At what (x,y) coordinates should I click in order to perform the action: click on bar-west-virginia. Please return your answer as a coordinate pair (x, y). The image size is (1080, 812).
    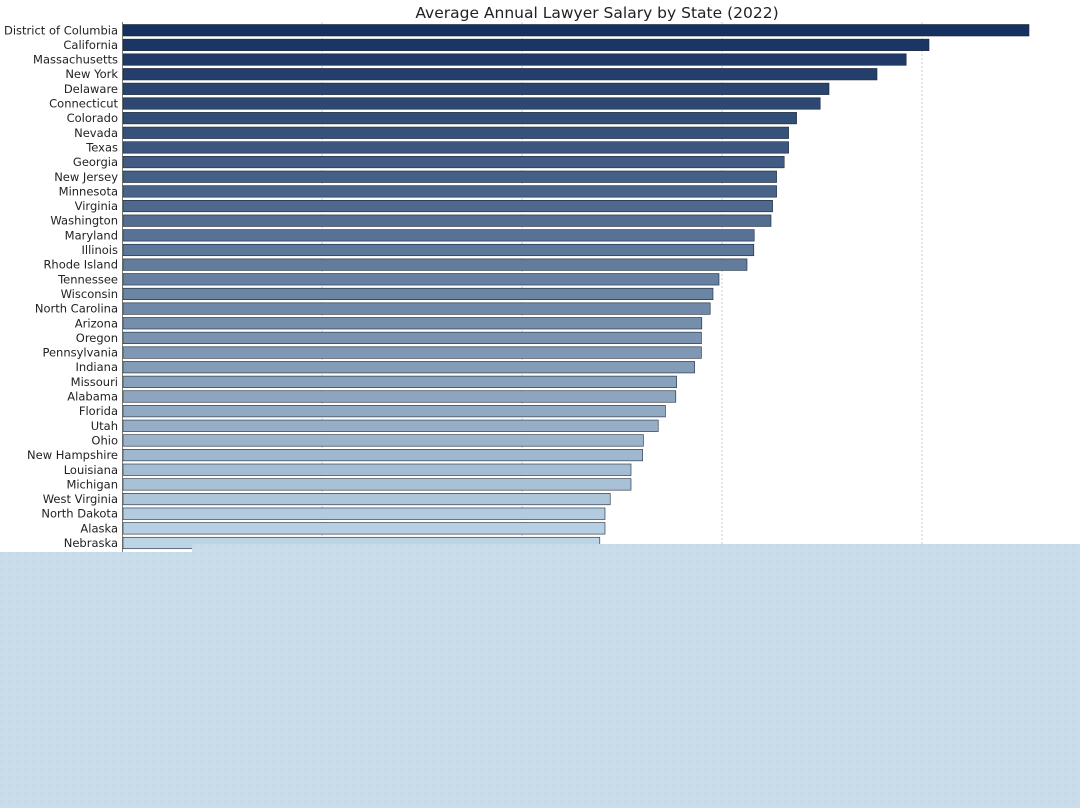
    Looking at the image, I should click on (366, 499).